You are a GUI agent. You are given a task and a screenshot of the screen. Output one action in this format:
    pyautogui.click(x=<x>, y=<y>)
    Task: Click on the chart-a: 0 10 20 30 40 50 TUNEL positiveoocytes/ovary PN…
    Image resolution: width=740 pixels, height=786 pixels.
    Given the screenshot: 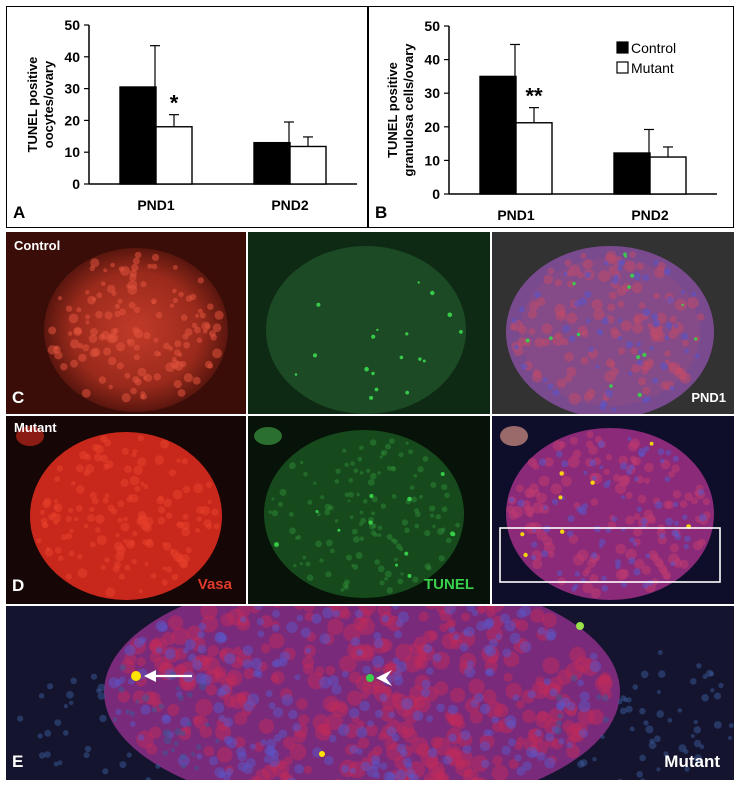 What is the action you would take?
    pyautogui.click(x=191, y=115)
    